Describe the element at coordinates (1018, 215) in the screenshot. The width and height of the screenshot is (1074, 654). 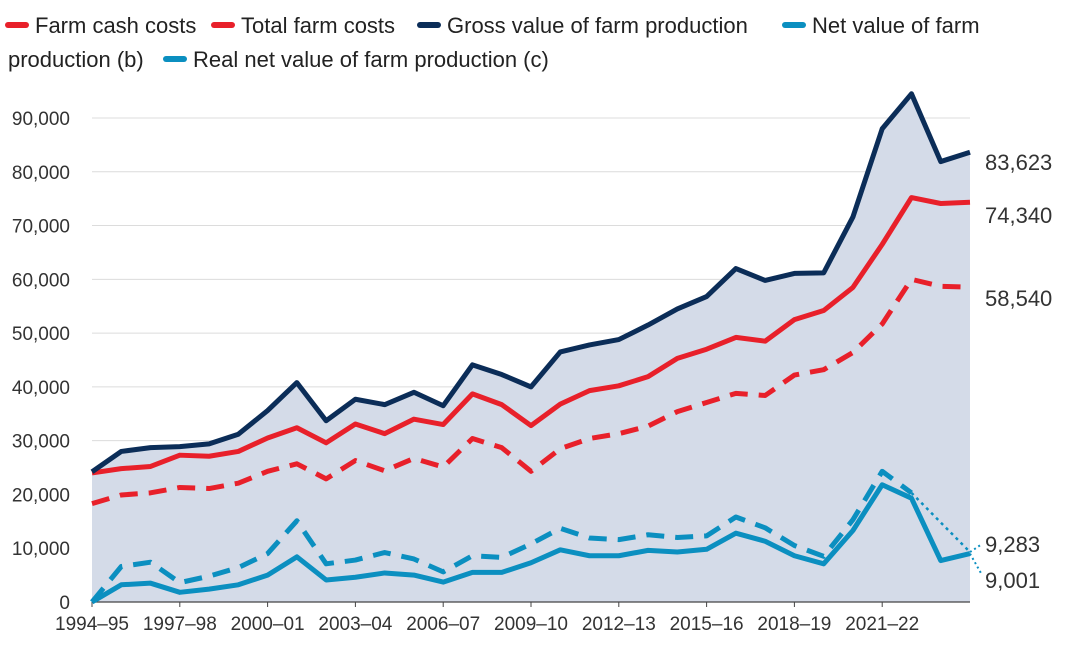
I see `end-label: 74,340` at that location.